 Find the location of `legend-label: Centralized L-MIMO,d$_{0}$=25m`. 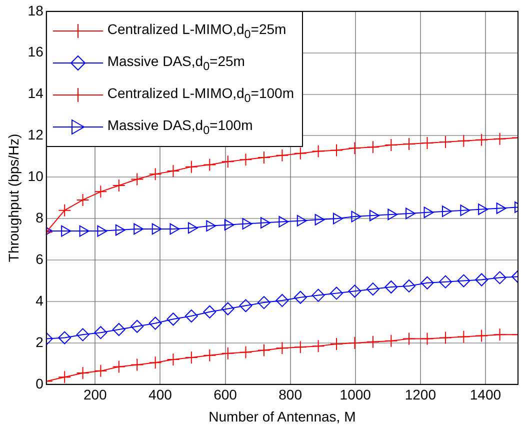

legend-label: Centralized L-MIMO,d$_{0}$=25m is located at coordinates (196, 31).